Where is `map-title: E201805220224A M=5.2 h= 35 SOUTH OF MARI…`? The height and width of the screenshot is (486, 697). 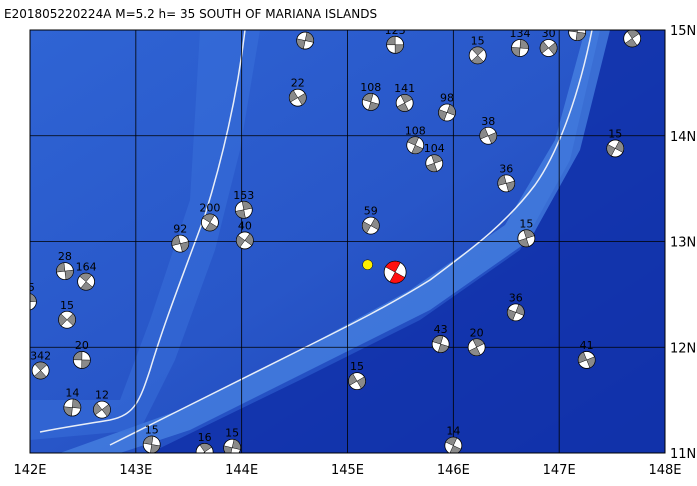
map-title: E201805220224A M=5.2 h= 35 SOUTH OF MARI… is located at coordinates (190, 14).